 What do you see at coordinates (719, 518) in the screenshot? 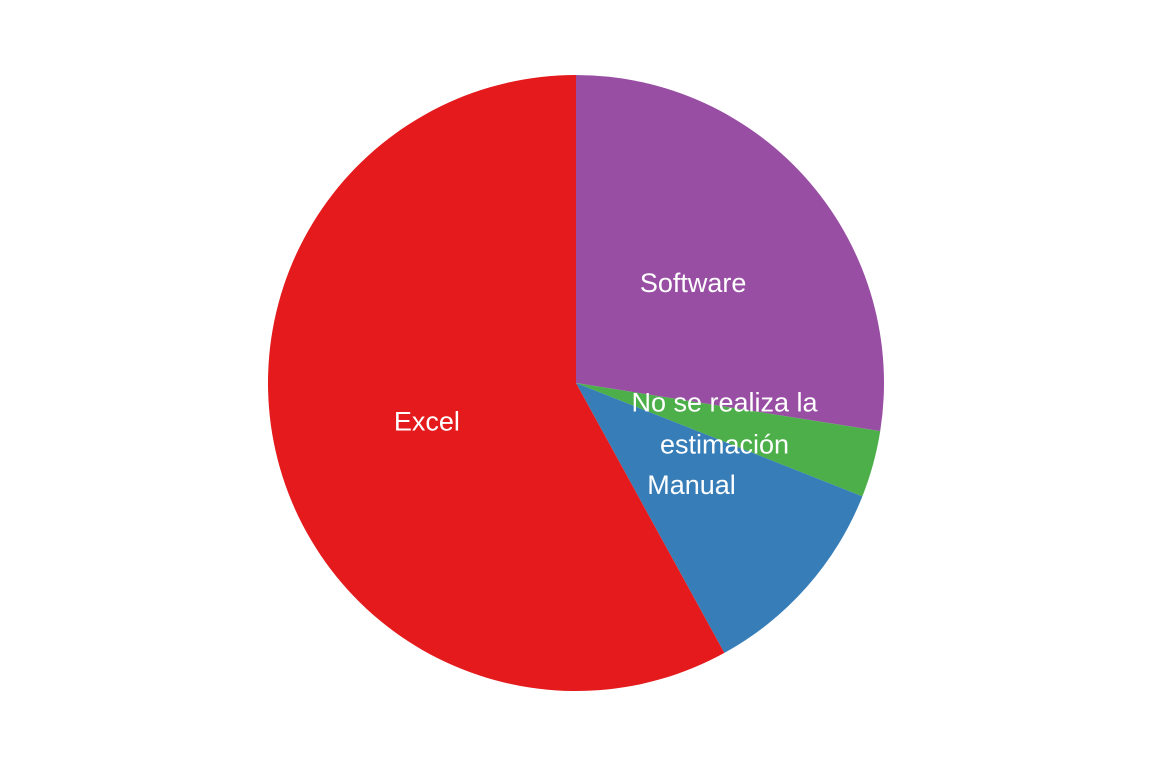
I see `pie-slice-manual` at bounding box center [719, 518].